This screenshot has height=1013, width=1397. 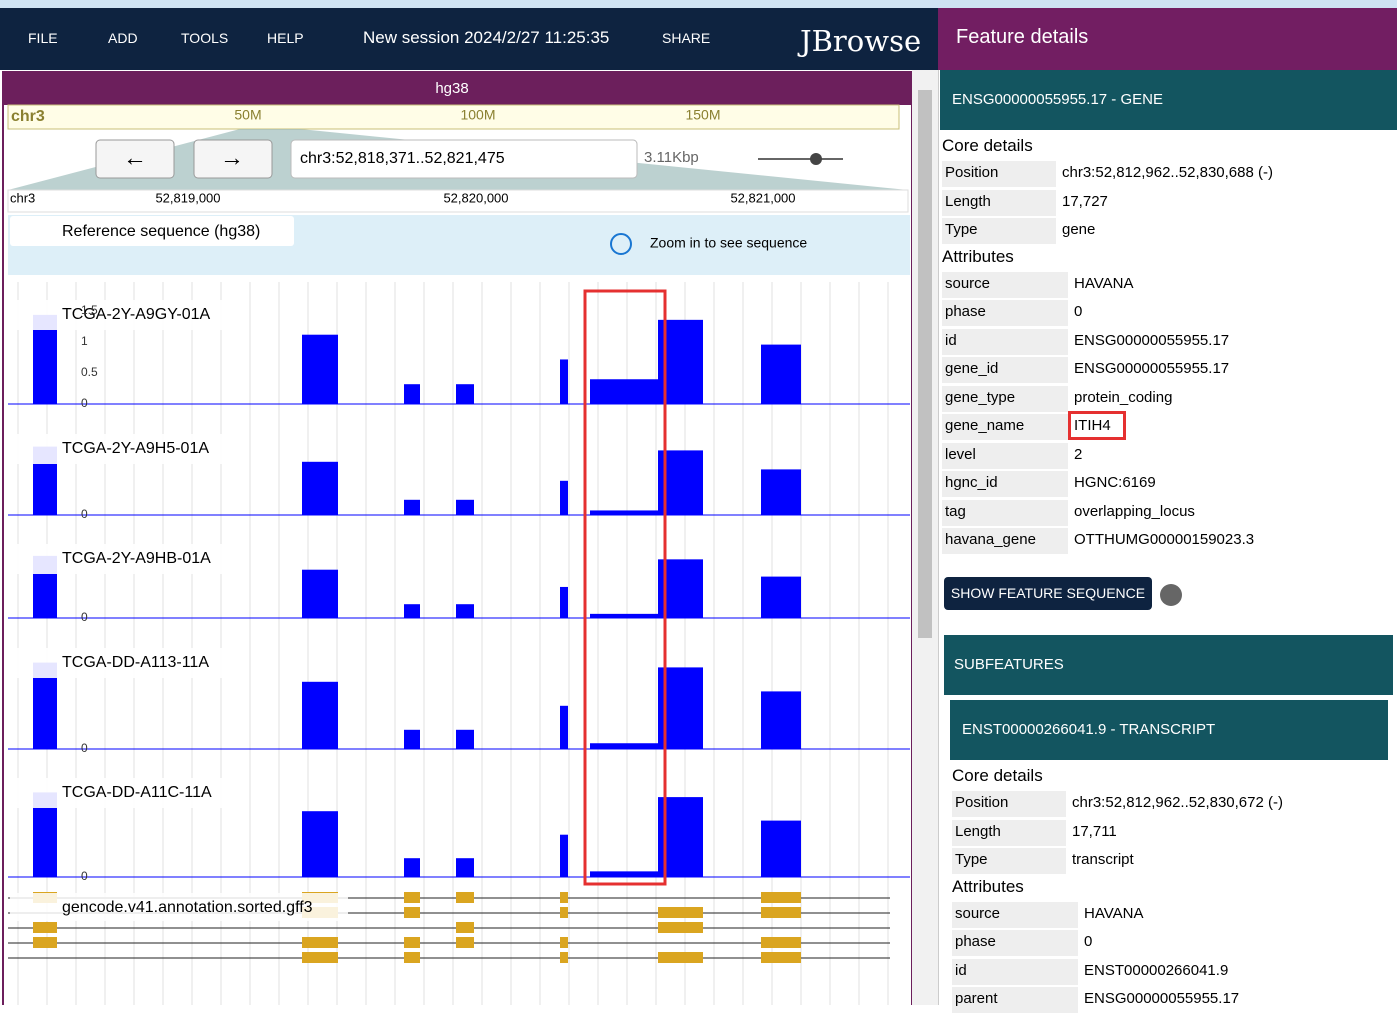 What do you see at coordinates (1015, 1000) in the screenshot?
I see `key-cell: parent` at bounding box center [1015, 1000].